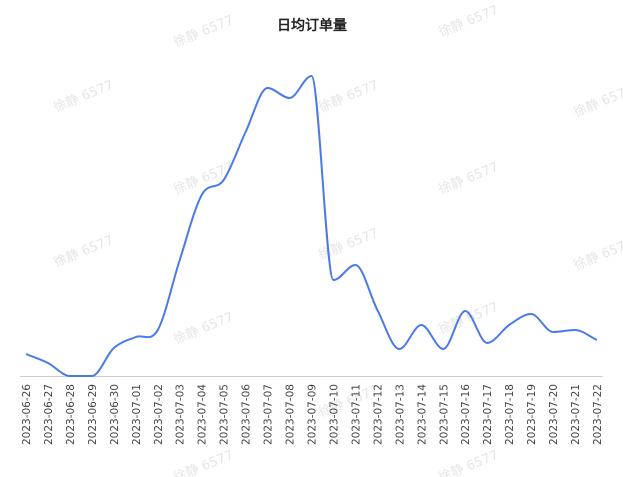 This screenshot has width=623, height=477. Describe the element at coordinates (576, 414) in the screenshot. I see `x-tick-label: 2023-07-21` at that location.